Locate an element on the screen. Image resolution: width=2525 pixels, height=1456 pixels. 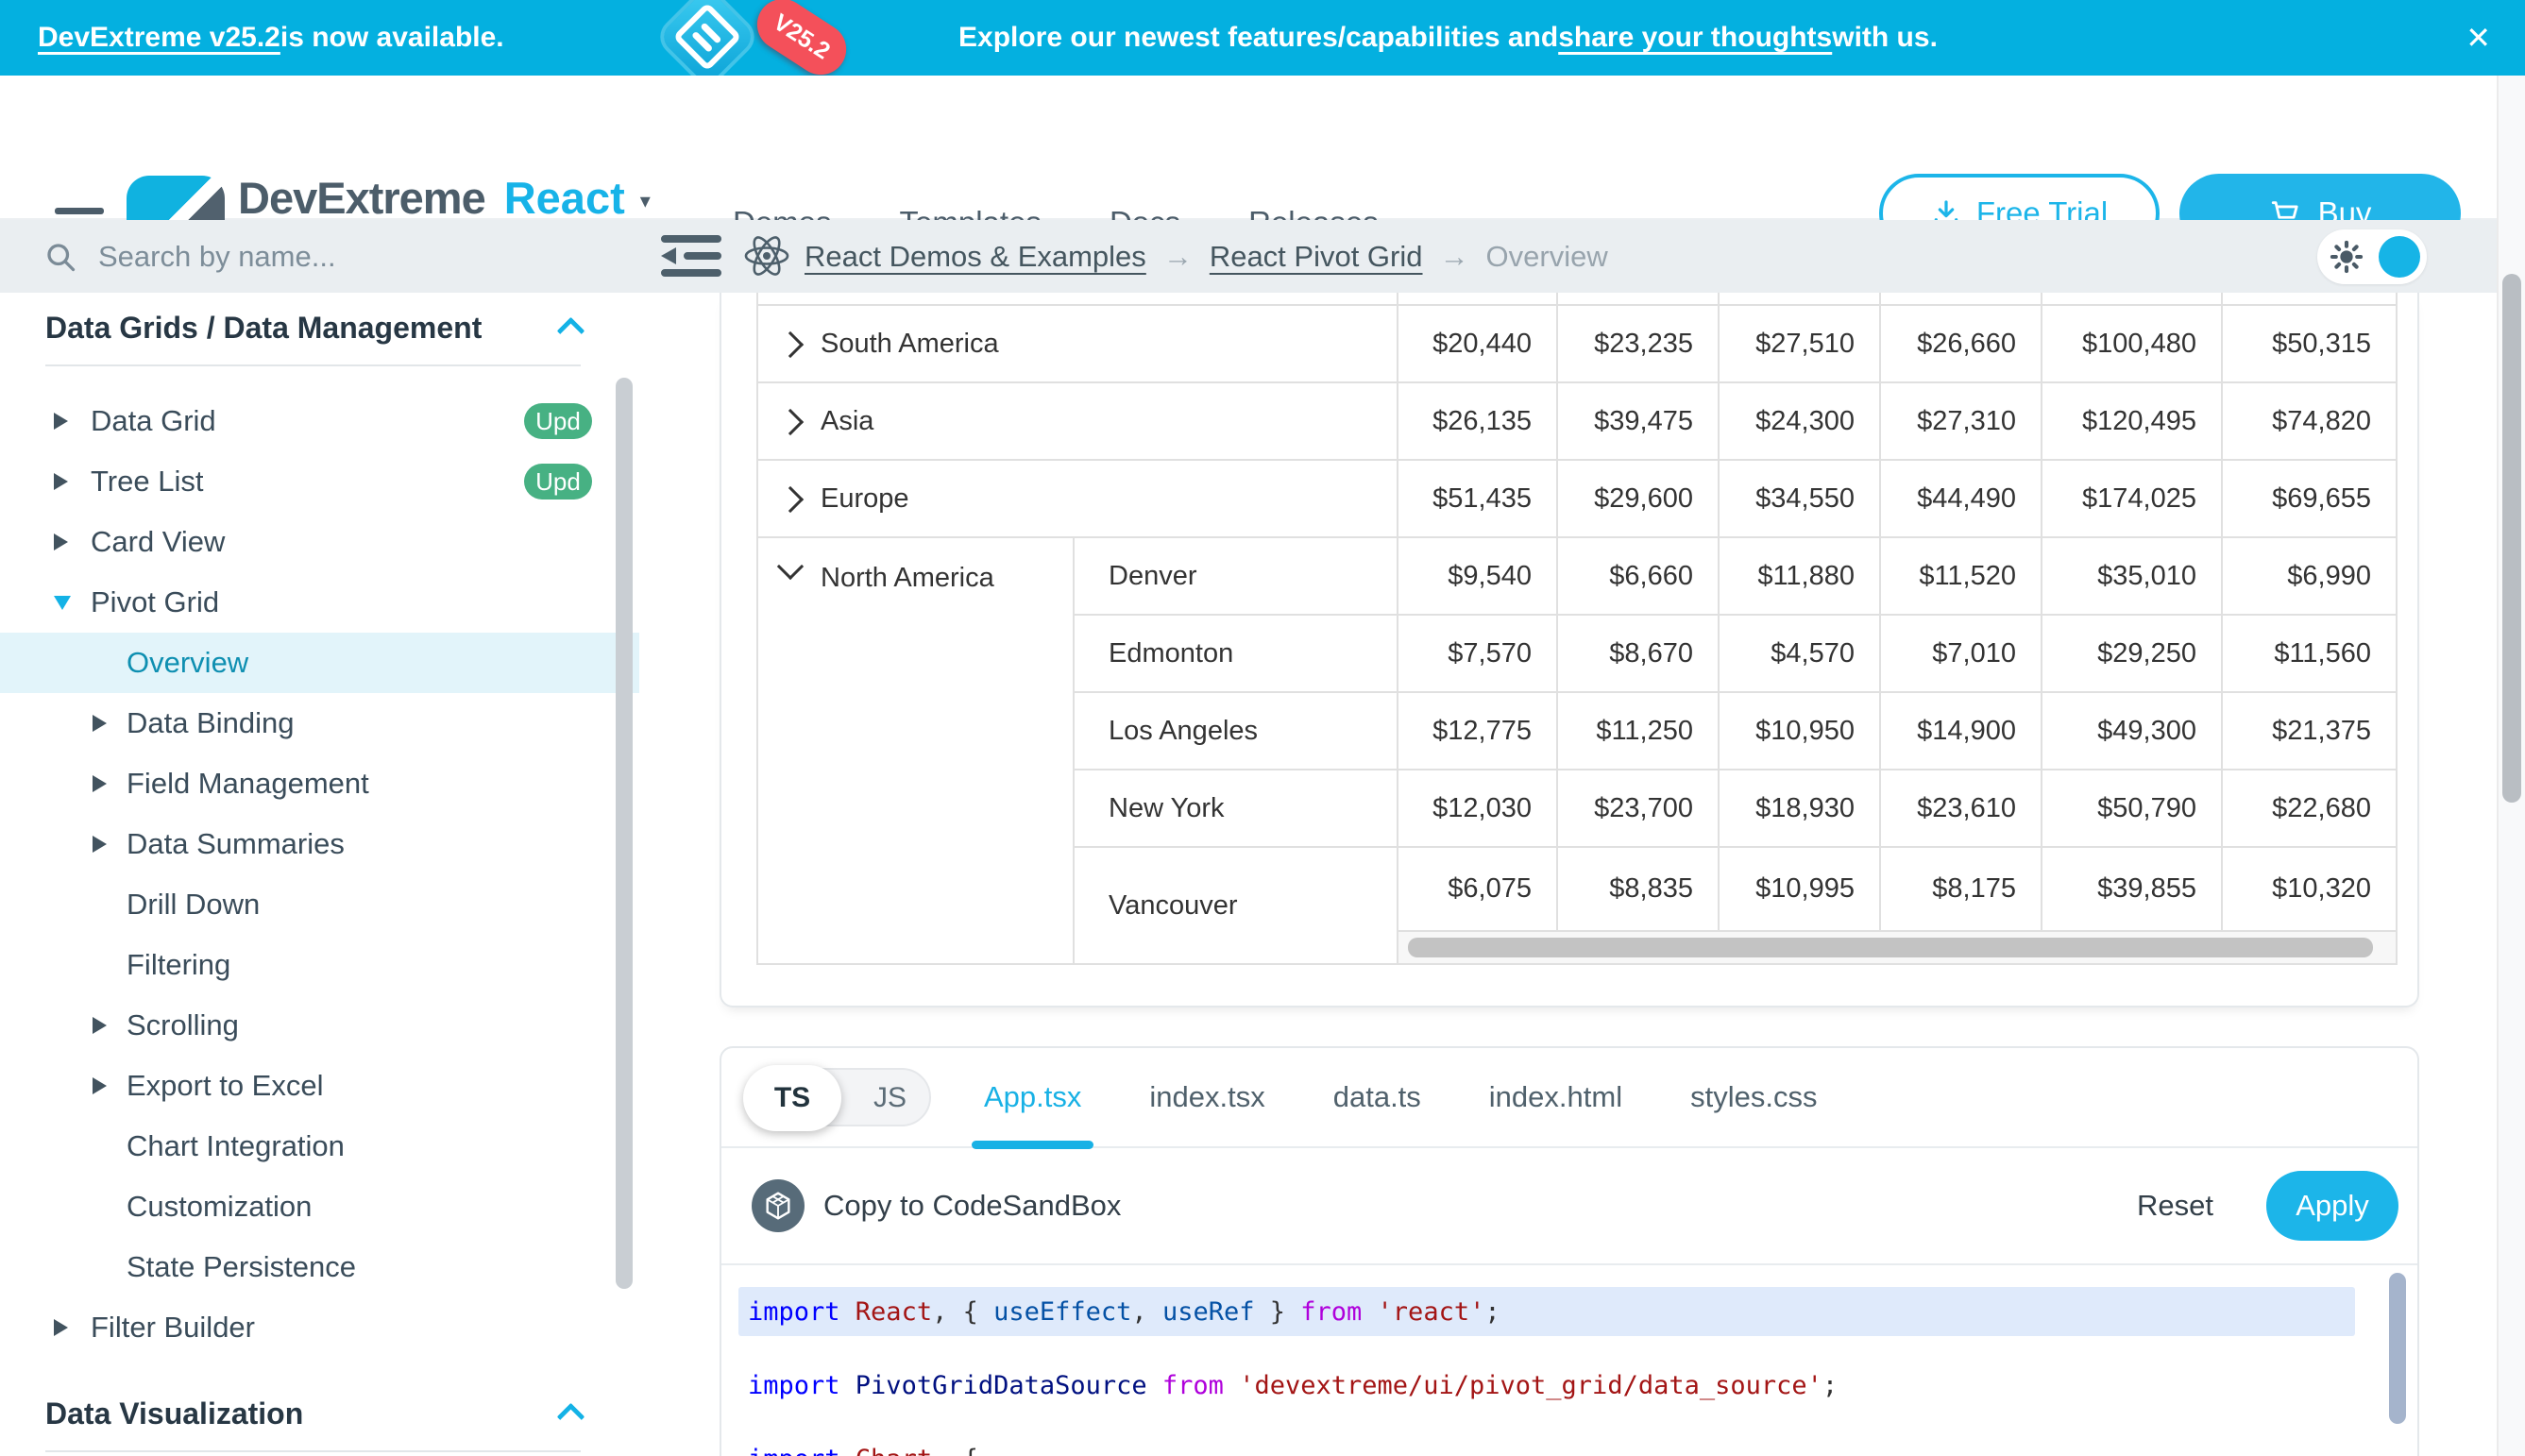
pivot-value-cell: $6,990 is located at coordinates (2308, 577).